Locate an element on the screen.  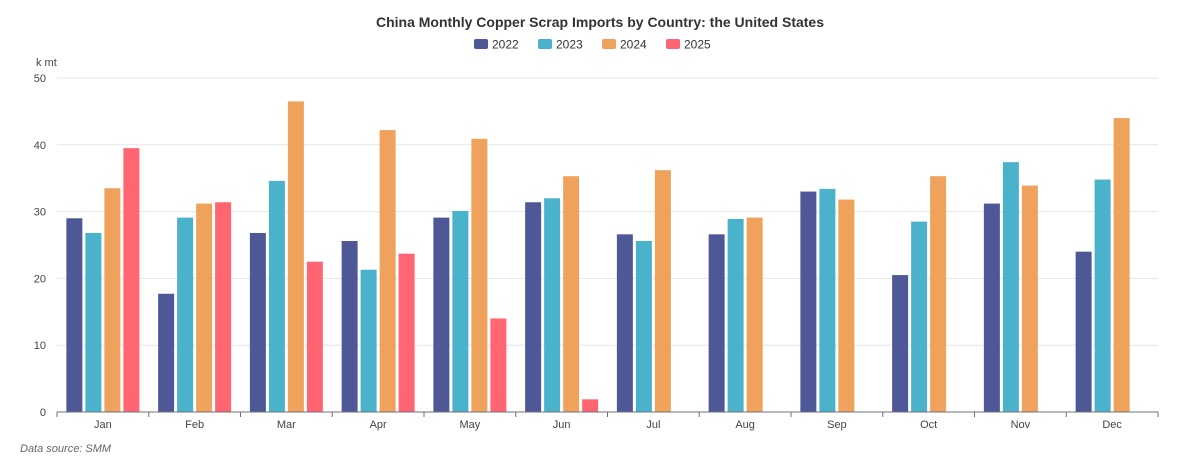
y-tick-label: 0 is located at coordinates (43, 413).